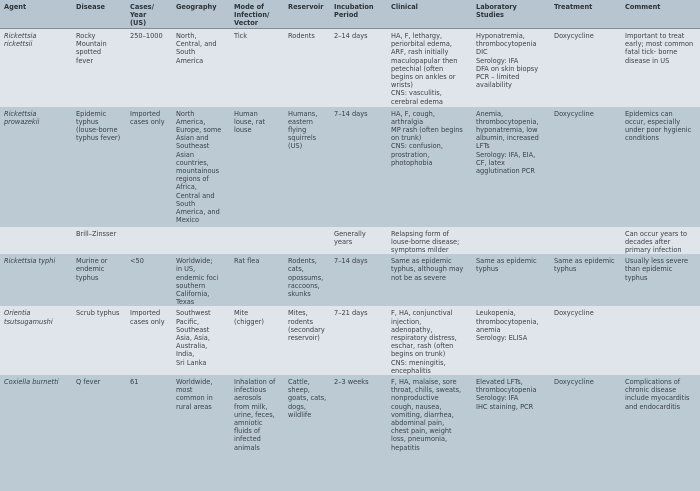 Image resolution: width=700 pixels, height=491 pixels. What do you see at coordinates (99, 14) in the screenshot?
I see `column-header-disease: Disease` at bounding box center [99, 14].